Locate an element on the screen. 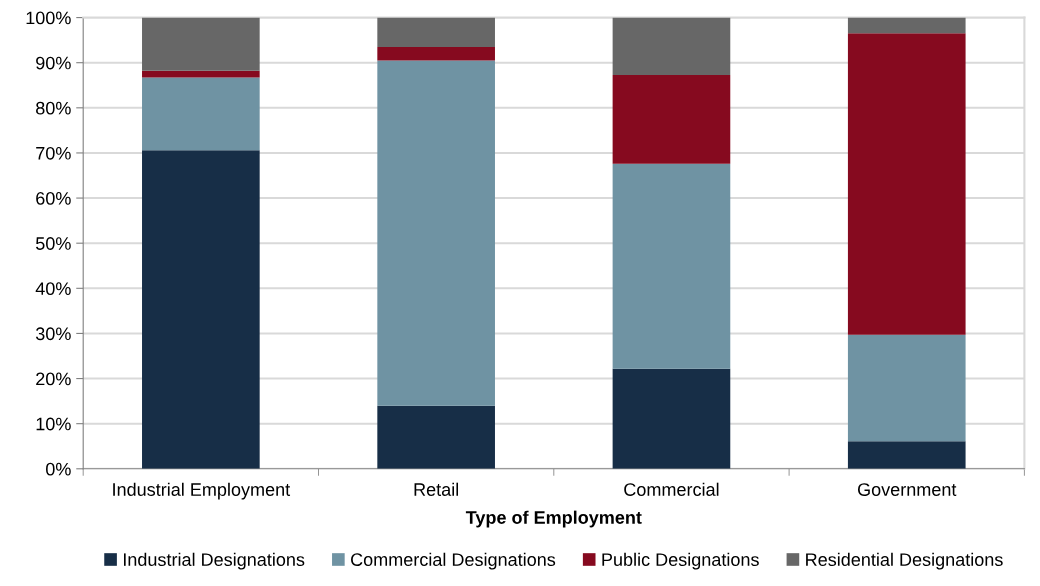  x-tick-label: Retail is located at coordinates (436, 489).